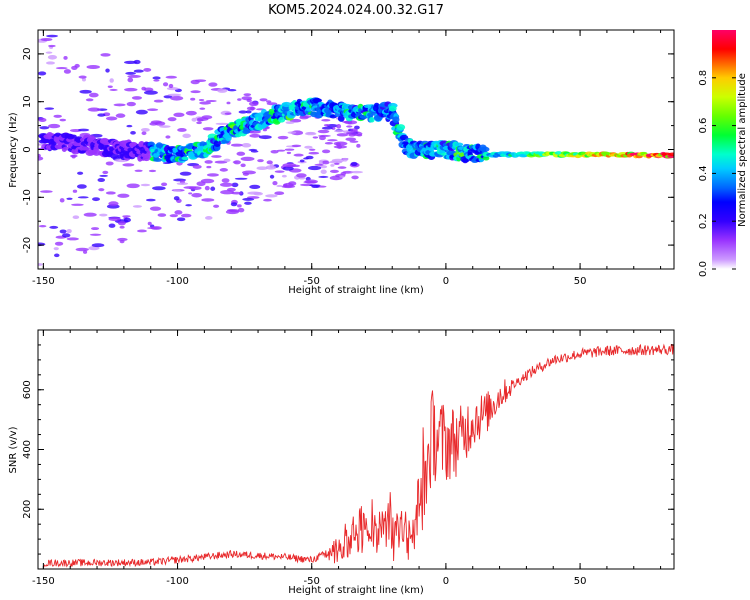 Image resolution: width=750 pixels, height=600 pixels. Describe the element at coordinates (580, 581) in the screenshot. I see `x-tick-label: 50` at that location.